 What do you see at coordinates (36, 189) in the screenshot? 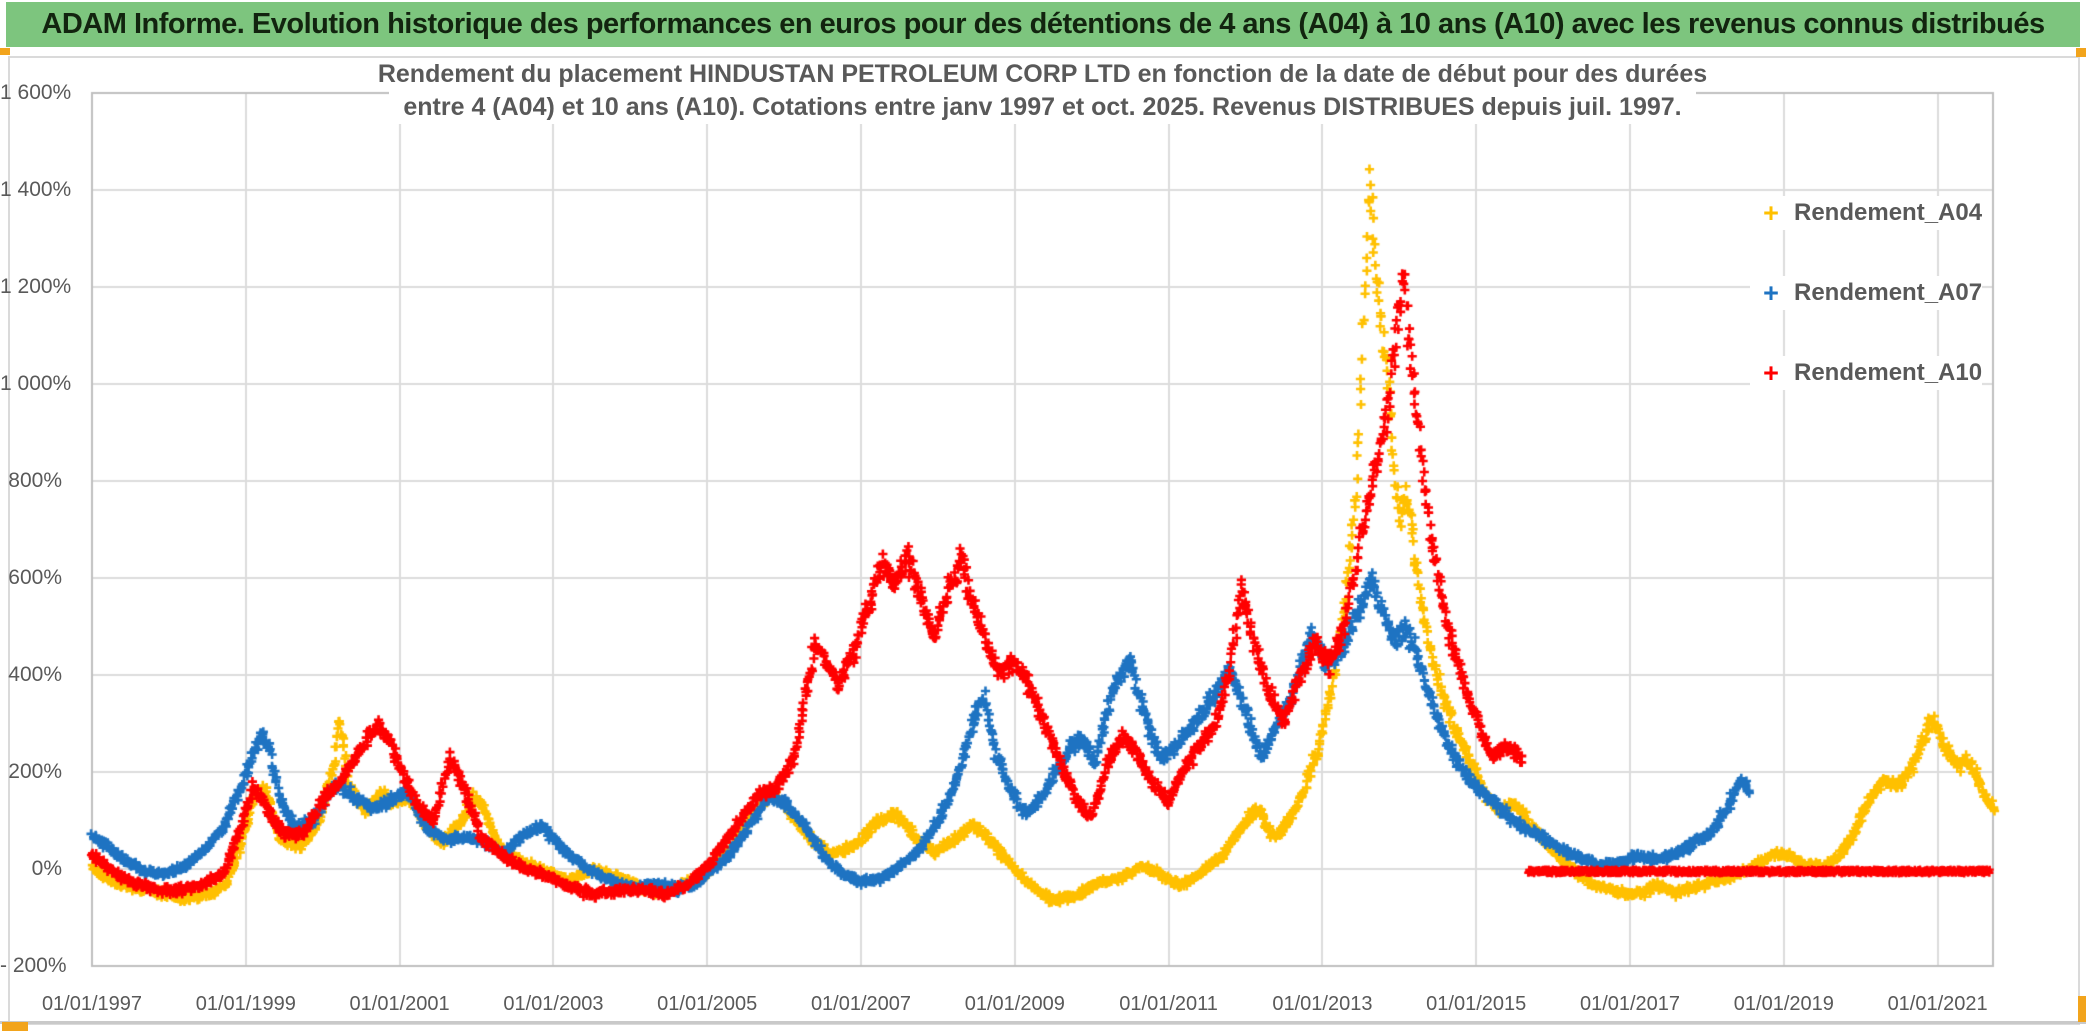
I see `y-axis-label: 1 400%` at bounding box center [36, 189].